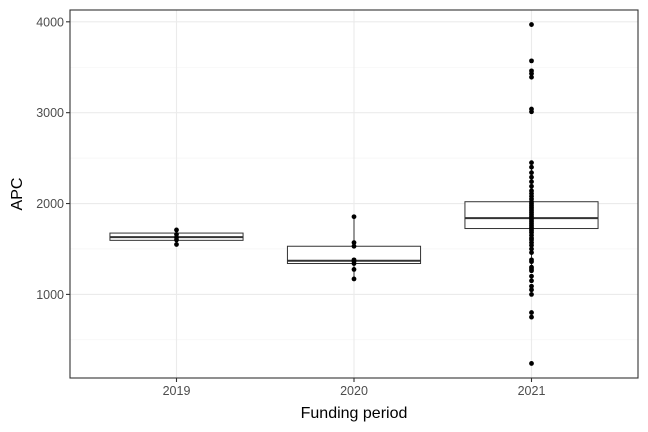 This screenshot has height=432, width=648. Describe the element at coordinates (17, 194) in the screenshot. I see `y-axis-title: APC` at that location.